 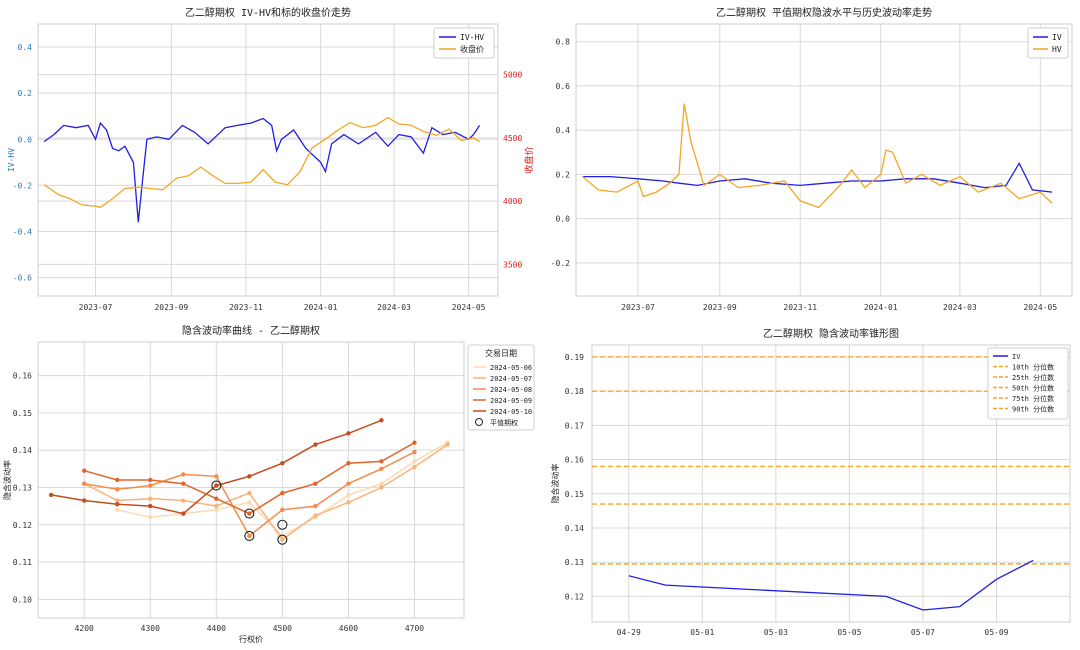 What do you see at coordinates (1033, 367) in the screenshot?
I see `legend-label: 10th 分位数` at bounding box center [1033, 367].